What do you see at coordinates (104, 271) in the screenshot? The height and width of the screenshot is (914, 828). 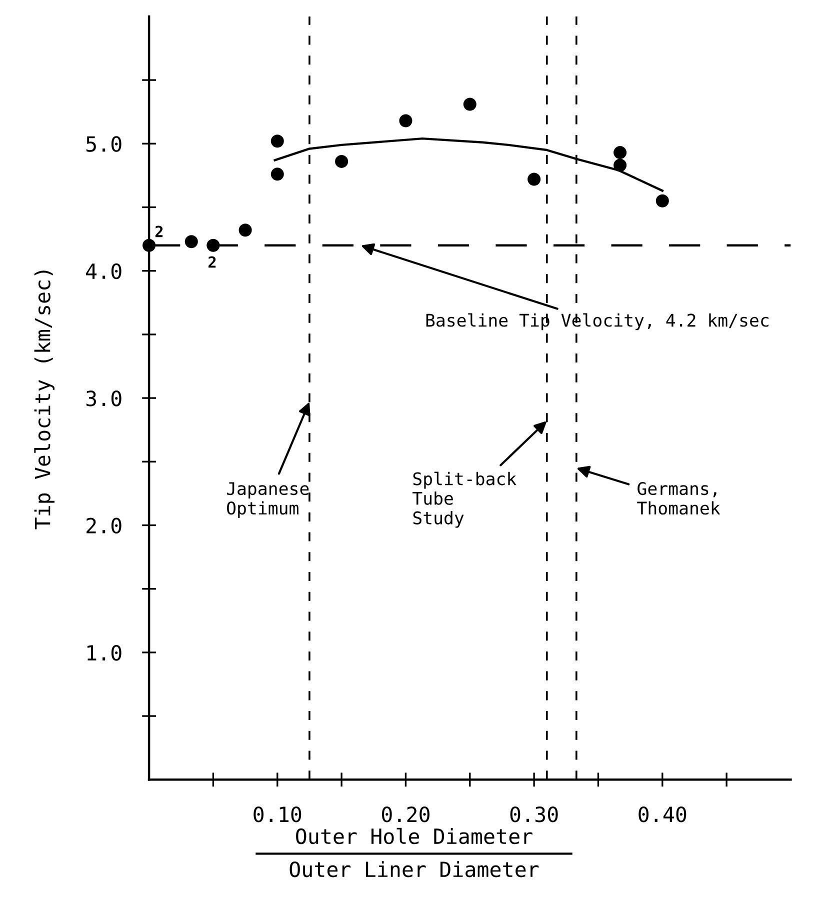 I see `y-tick-label: 4.0` at bounding box center [104, 271].